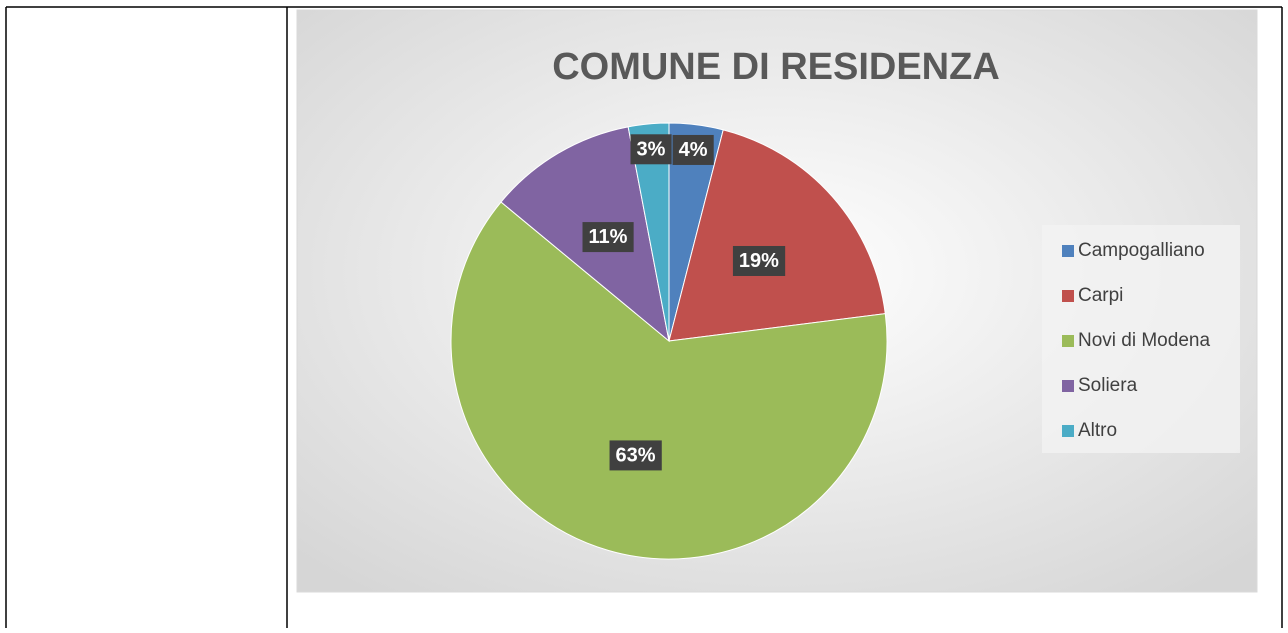 The width and height of the screenshot is (1288, 633). I want to click on data-label: 19%, so click(759, 261).